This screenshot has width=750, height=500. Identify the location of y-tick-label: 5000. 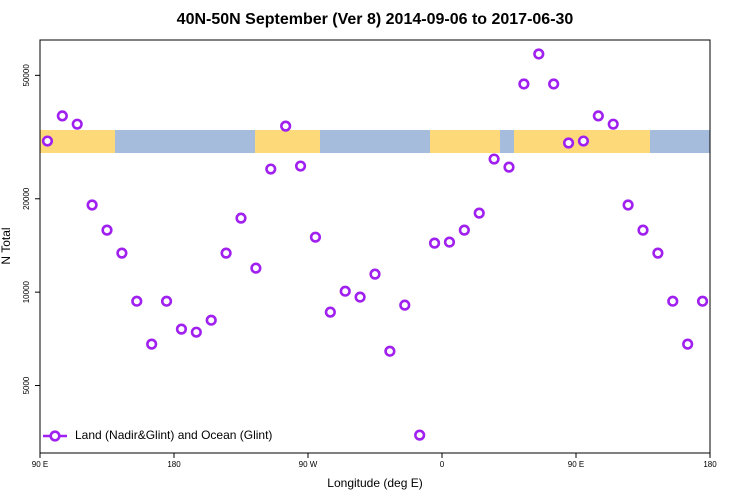
(26, 385).